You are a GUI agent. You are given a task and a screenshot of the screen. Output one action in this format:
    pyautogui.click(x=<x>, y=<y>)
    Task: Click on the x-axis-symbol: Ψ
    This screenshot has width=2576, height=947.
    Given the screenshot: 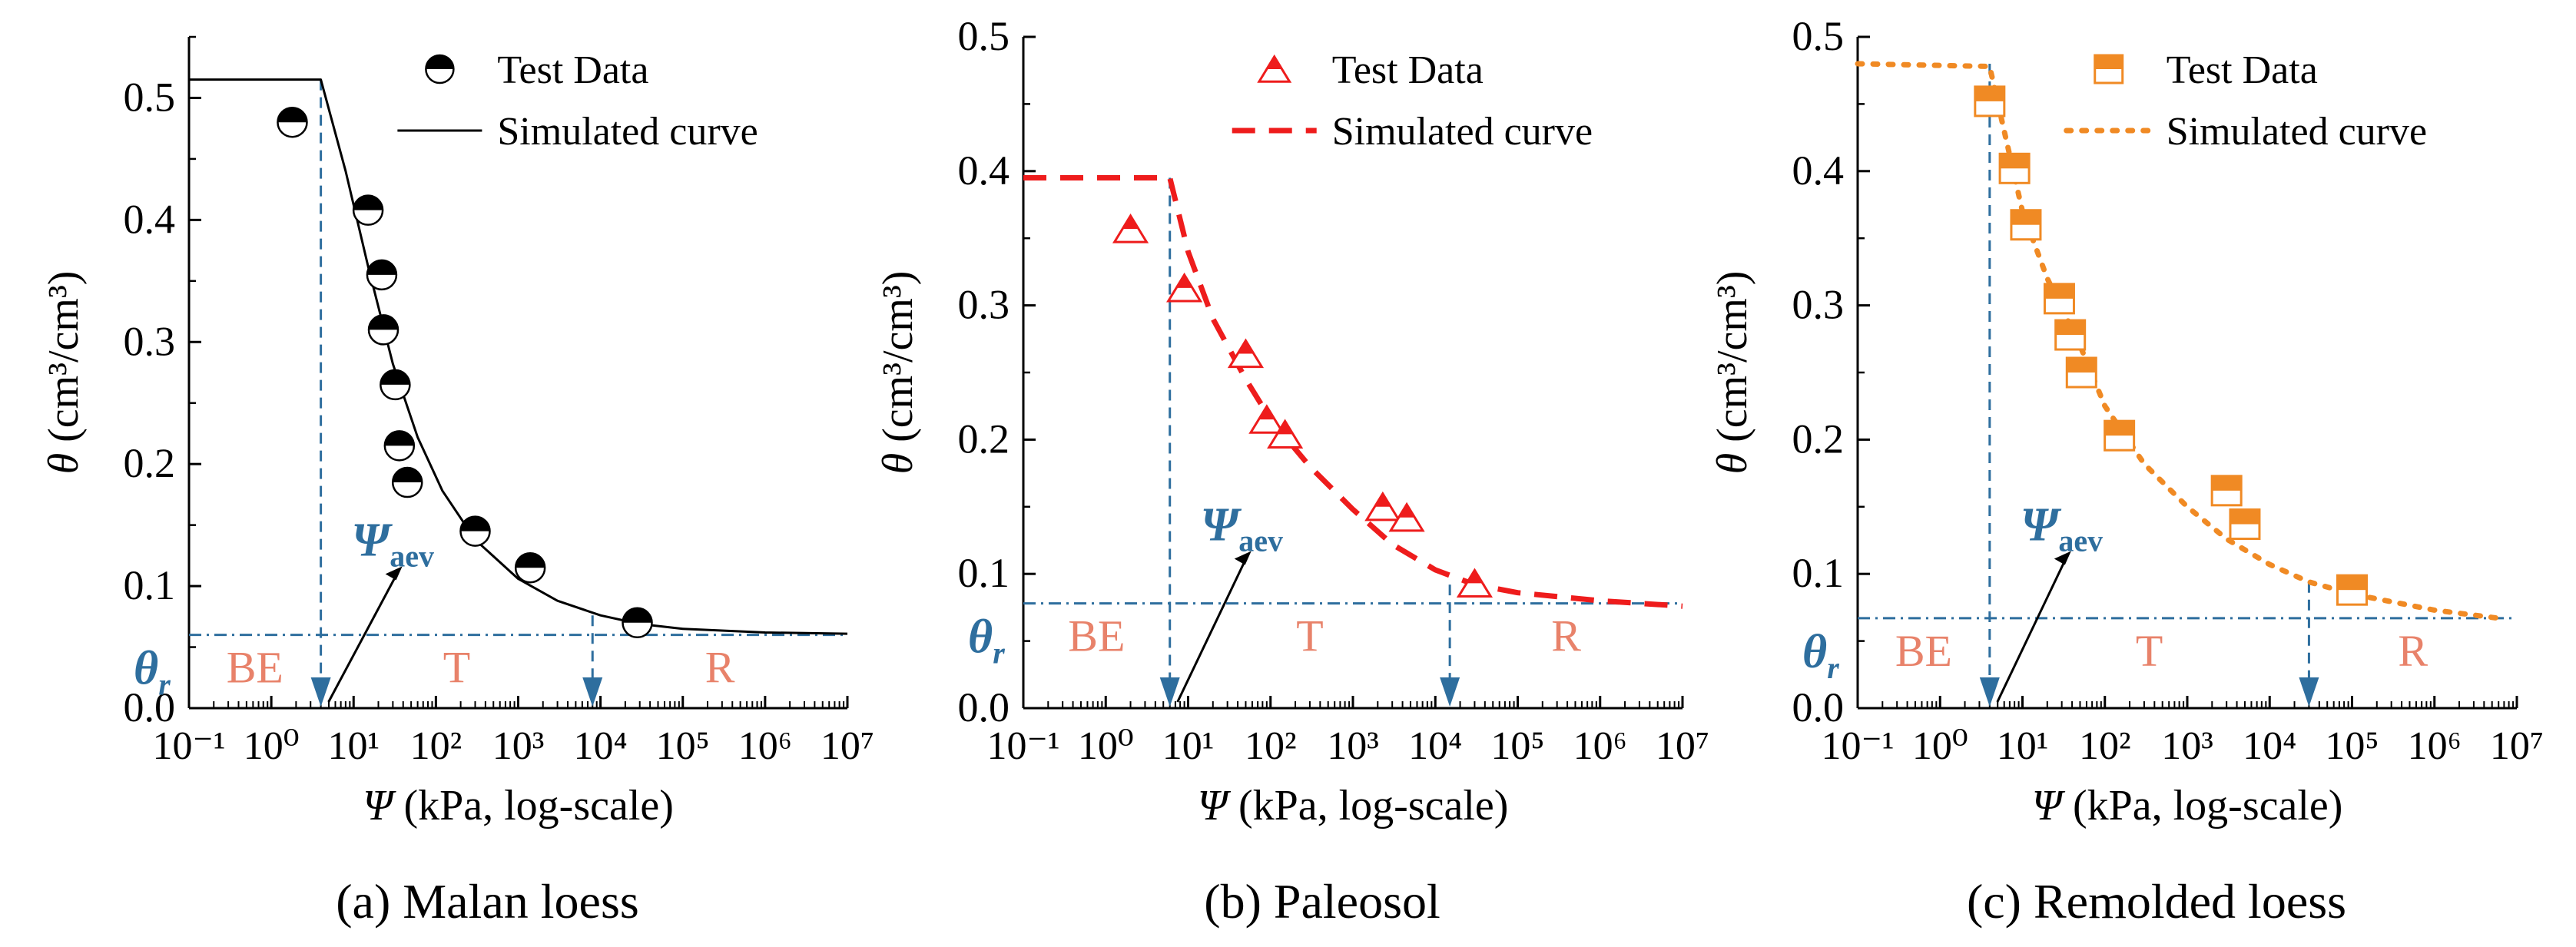 What is the action you would take?
    pyautogui.click(x=2049, y=805)
    